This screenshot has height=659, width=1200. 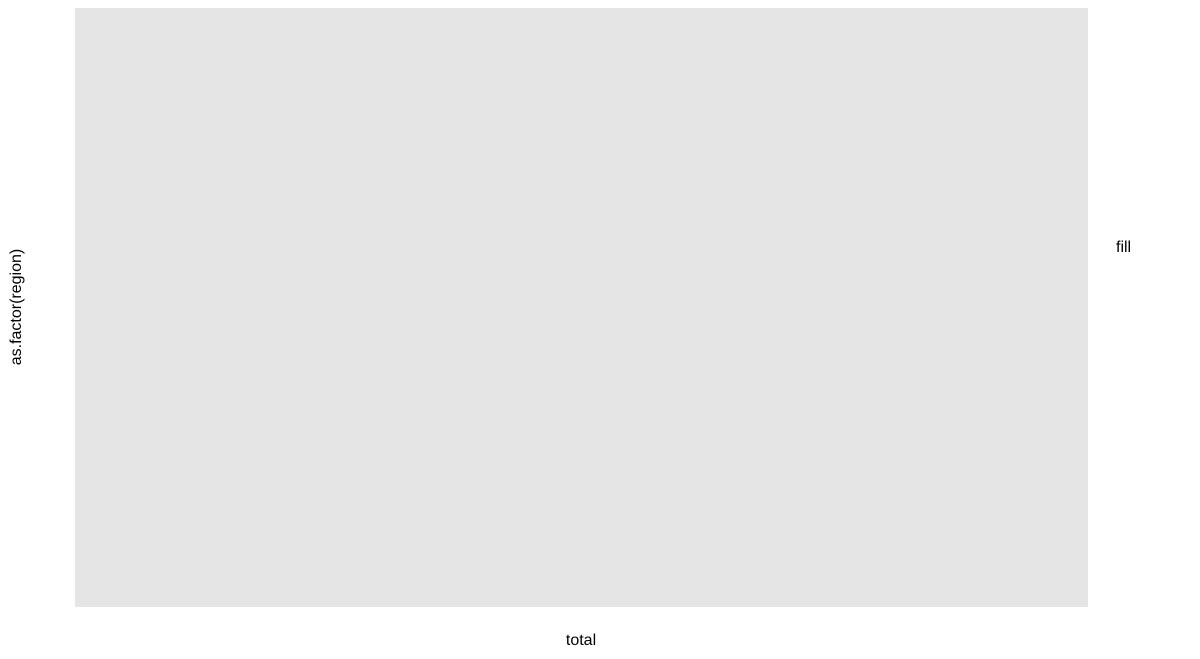 What do you see at coordinates (1123, 247) in the screenshot?
I see `legend-title: fill` at bounding box center [1123, 247].